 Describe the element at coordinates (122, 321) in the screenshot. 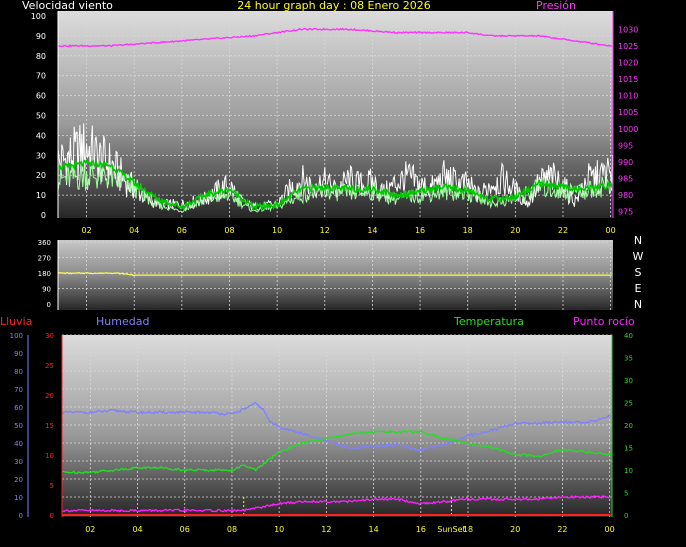

I see `humidity-label: Humedad` at that location.